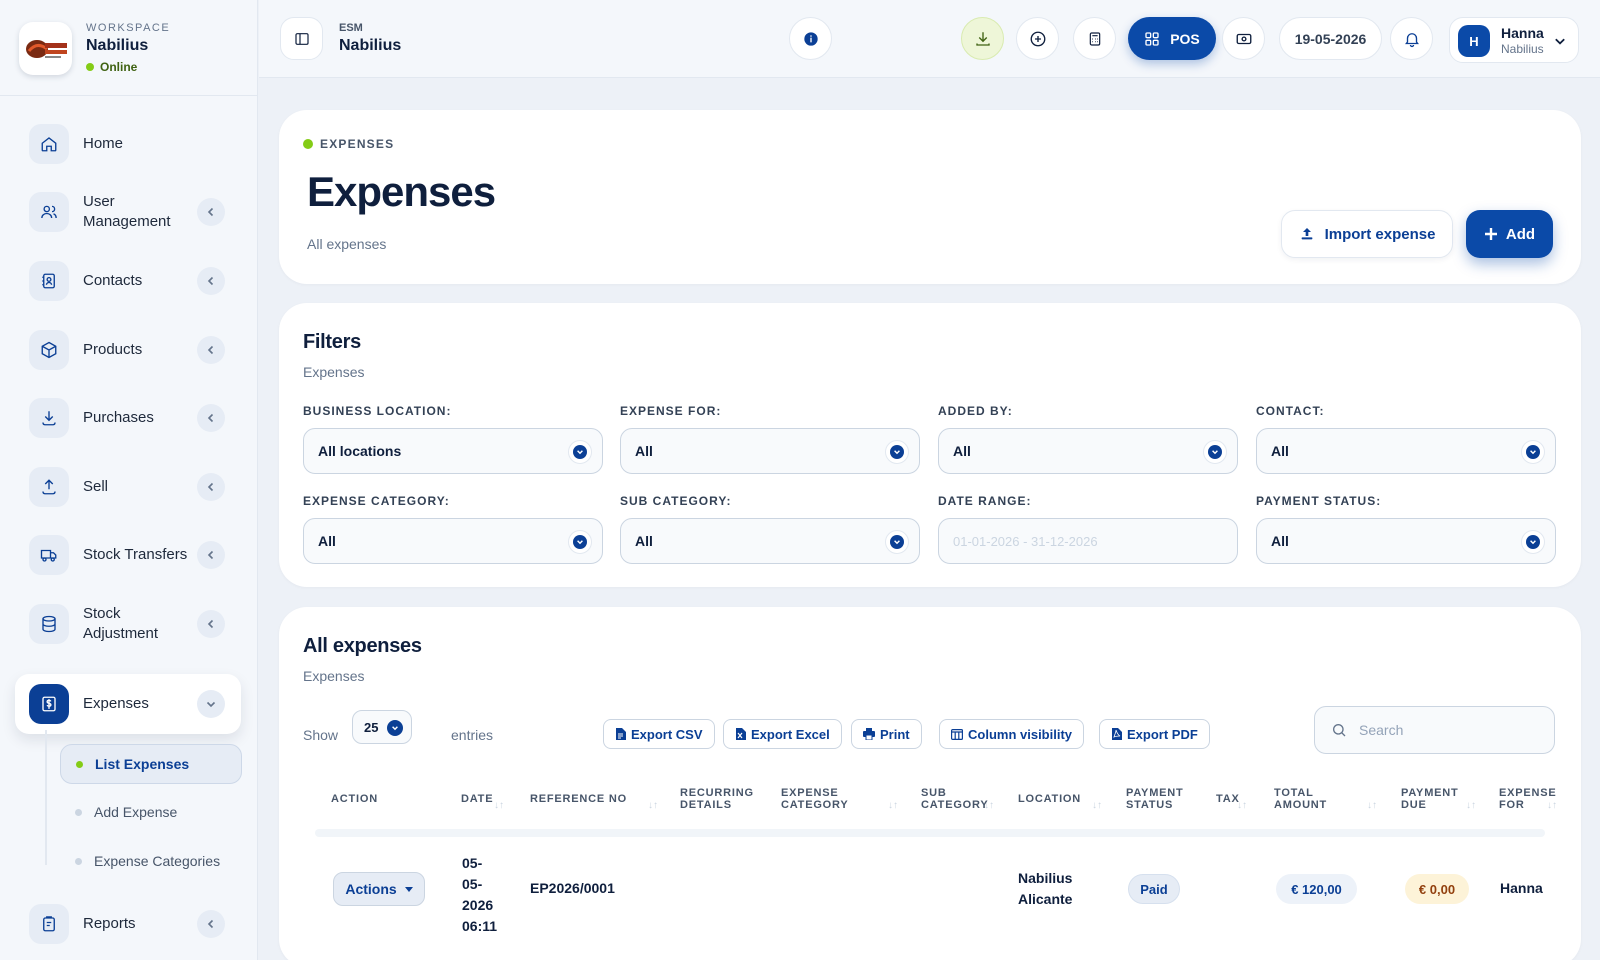 This screenshot has width=1600, height=960. What do you see at coordinates (667, 734) in the screenshot?
I see `export-csv-label: Export CSV` at bounding box center [667, 734].